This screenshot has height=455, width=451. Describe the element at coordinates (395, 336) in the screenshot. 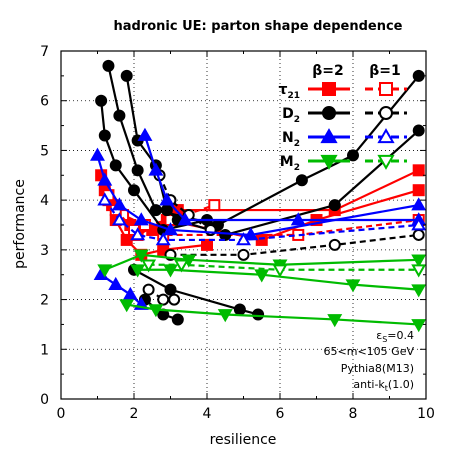

I see `annotation-epsilon: εS=0.4` at that location.